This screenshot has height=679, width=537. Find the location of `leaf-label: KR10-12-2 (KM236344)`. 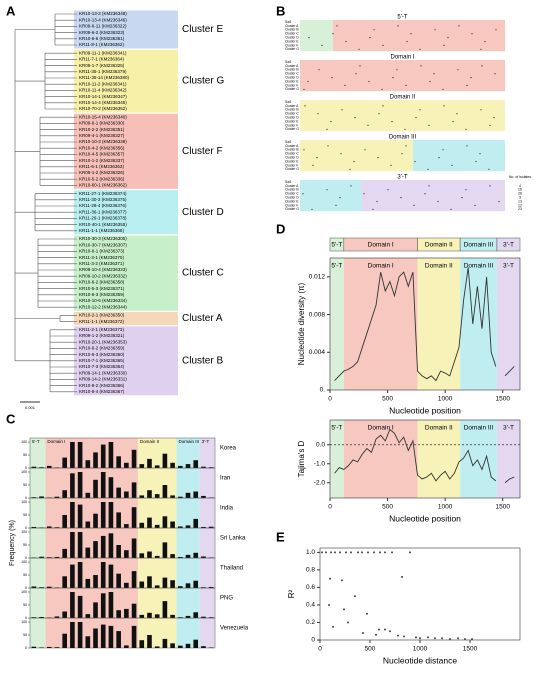

leaf-label: KR10-12-2 (KM236344) is located at coordinates (103, 306).